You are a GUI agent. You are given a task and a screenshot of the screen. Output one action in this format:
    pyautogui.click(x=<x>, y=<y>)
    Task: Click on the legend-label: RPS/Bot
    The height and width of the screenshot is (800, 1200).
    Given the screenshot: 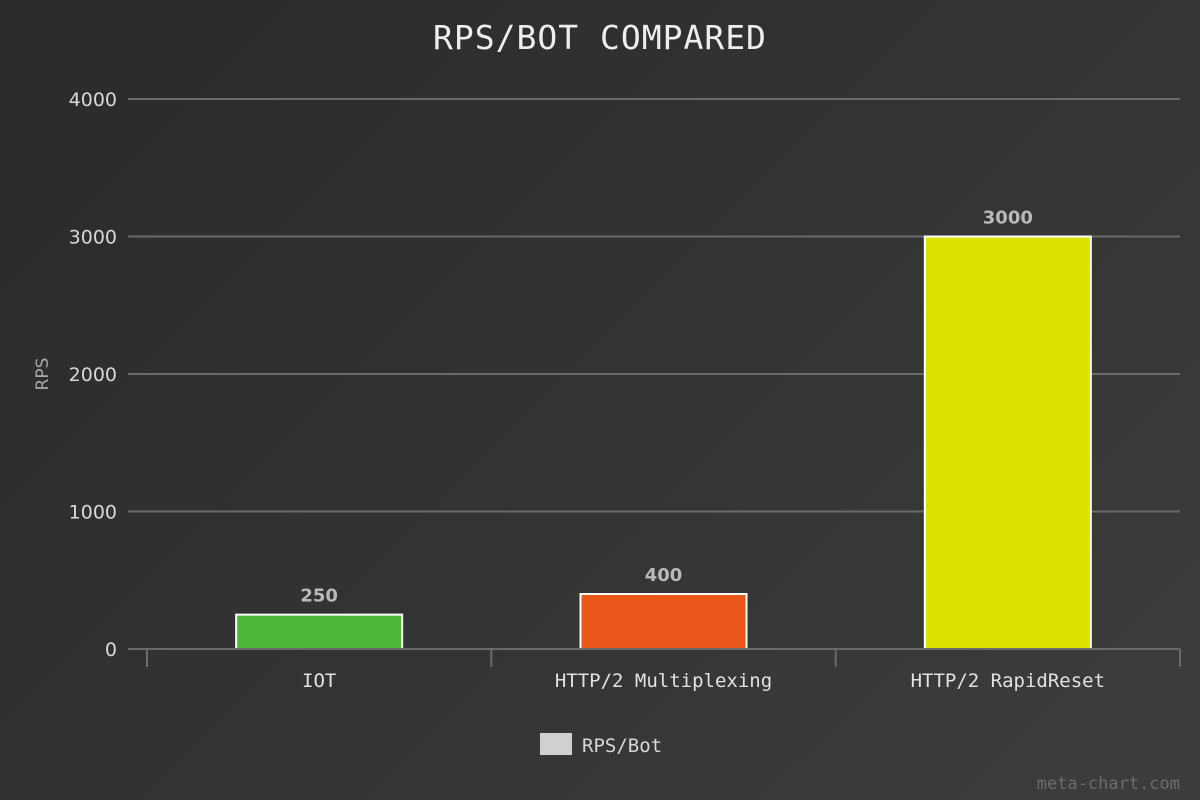 What is the action you would take?
    pyautogui.click(x=622, y=746)
    